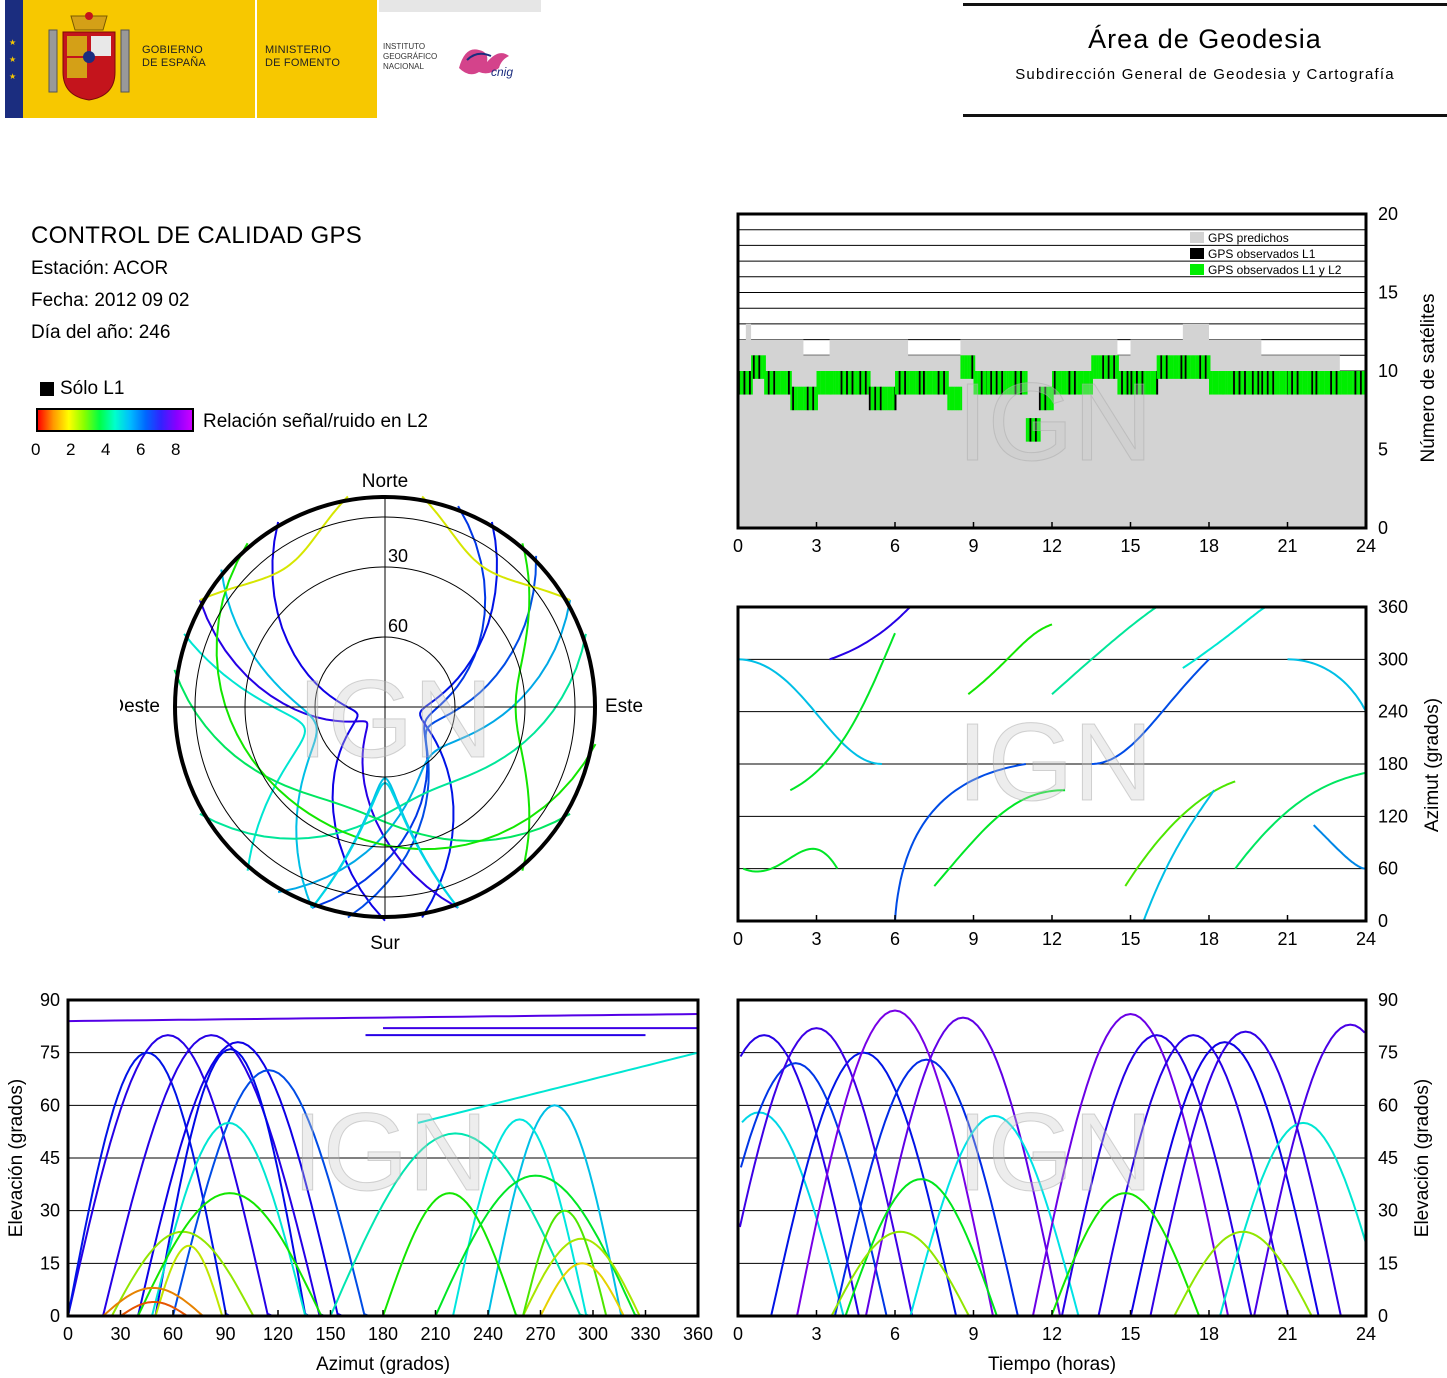 This screenshot has height=1378, width=1447. Describe the element at coordinates (197, 235) in the screenshot. I see `report-title: CONTROL DE CALIDAD GPS` at that location.